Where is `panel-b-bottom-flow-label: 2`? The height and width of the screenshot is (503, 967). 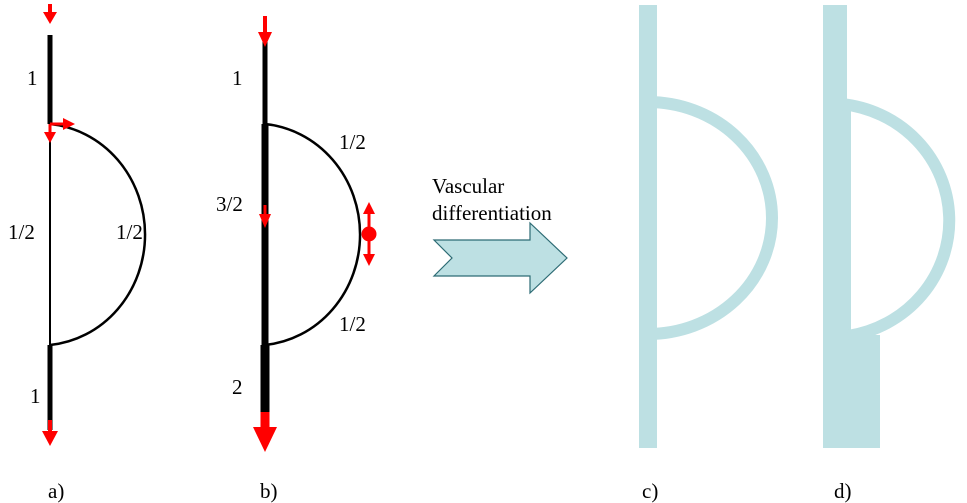
panel-b-bottom-flow-label: 2 is located at coordinates (237, 387).